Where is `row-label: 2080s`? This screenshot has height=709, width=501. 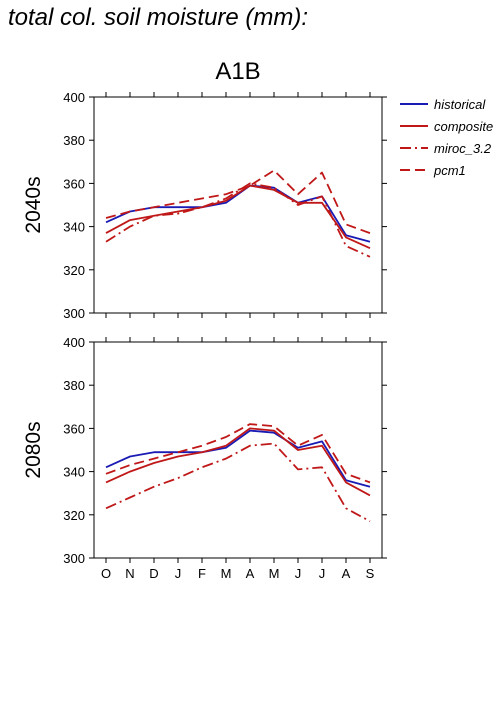
row-label: 2080s is located at coordinates (33, 449).